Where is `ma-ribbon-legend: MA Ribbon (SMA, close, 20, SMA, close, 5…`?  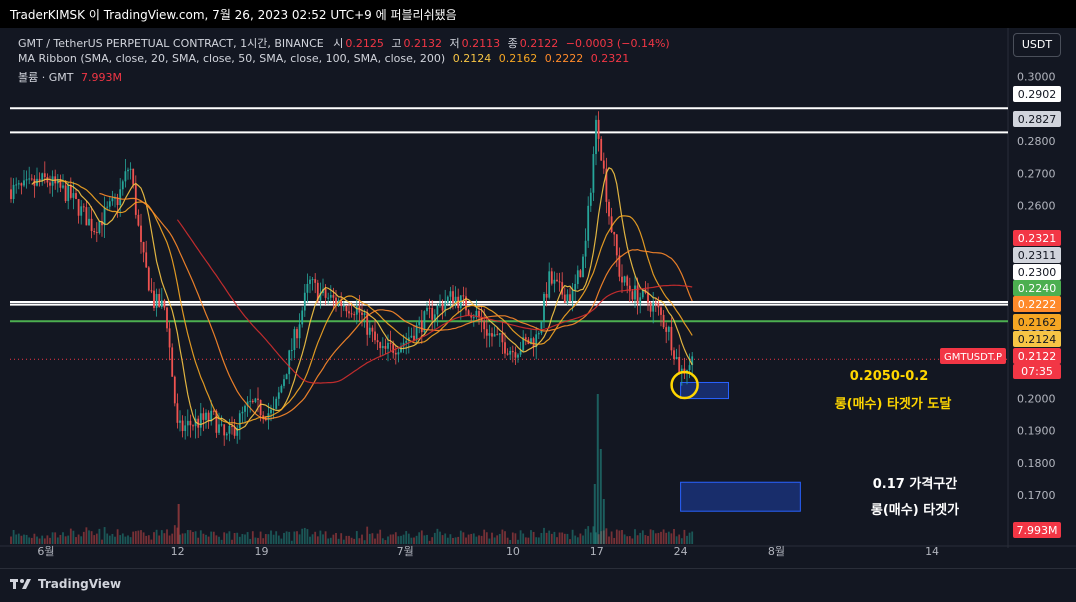
ma-ribbon-legend: MA Ribbon (SMA, close, 20, SMA, close, 5… is located at coordinates (323, 58).